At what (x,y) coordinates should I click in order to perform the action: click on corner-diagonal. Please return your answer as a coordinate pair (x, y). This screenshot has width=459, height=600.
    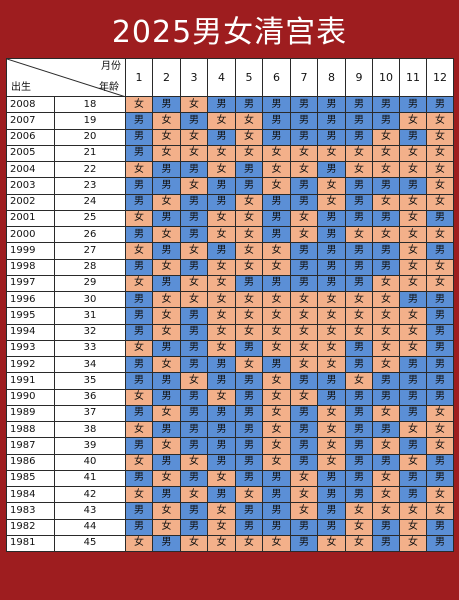
    Looking at the image, I should click on (65, 77).